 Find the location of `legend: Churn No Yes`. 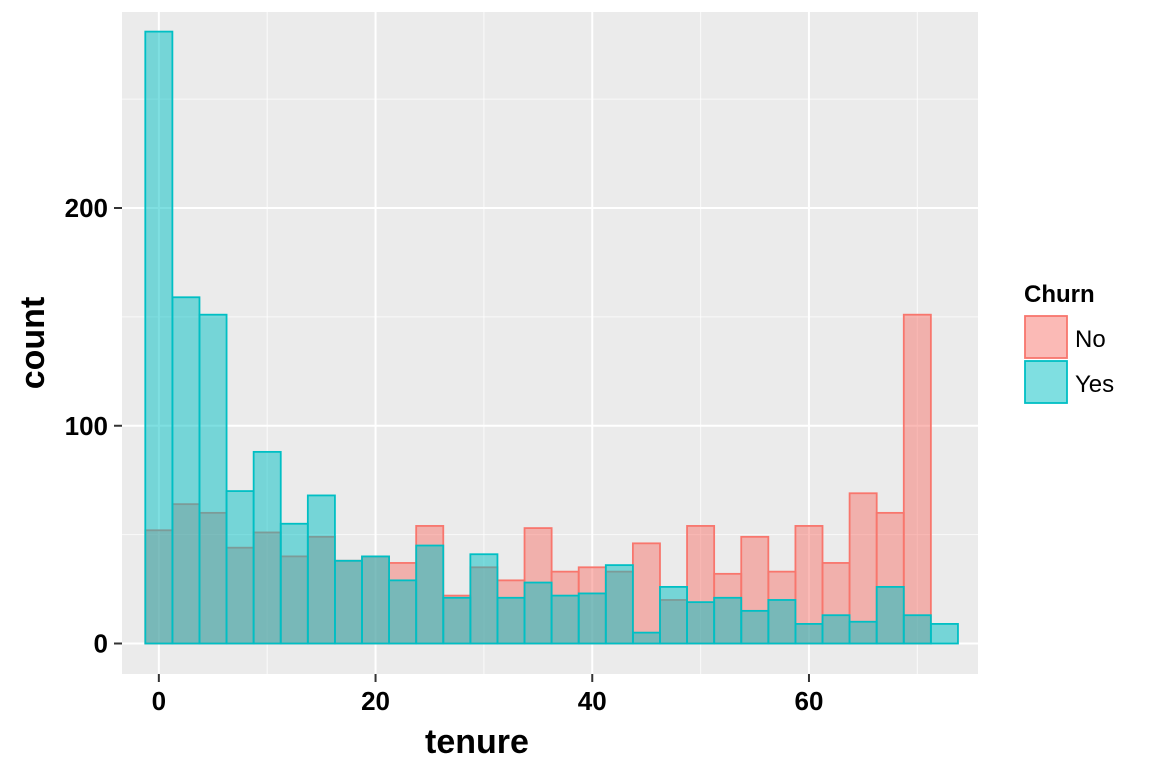

legend: Churn No Yes is located at coordinates (1069, 342).